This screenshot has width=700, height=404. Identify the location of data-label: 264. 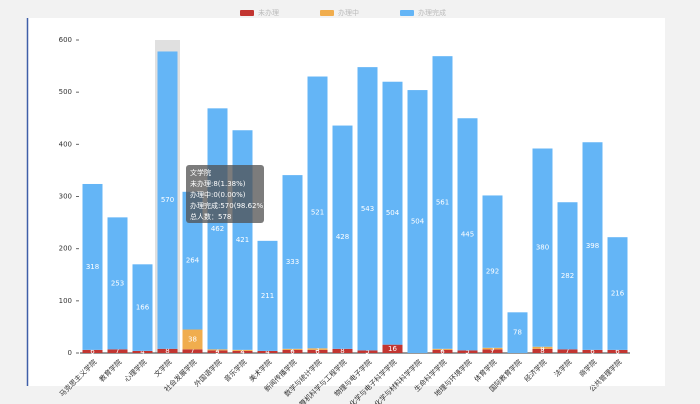
(193, 261).